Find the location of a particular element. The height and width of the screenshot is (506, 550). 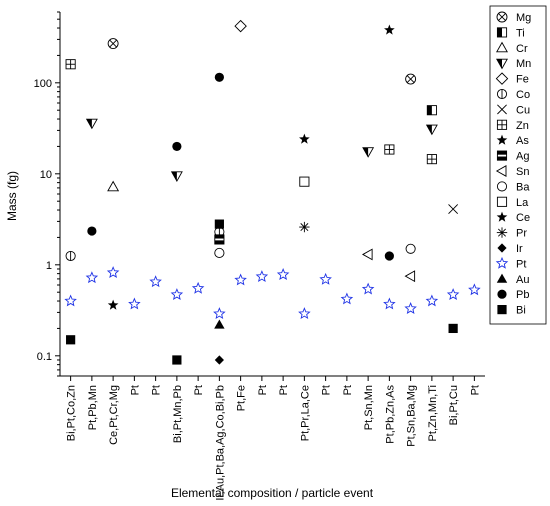

legend-marker-ti is located at coordinates (502, 32).